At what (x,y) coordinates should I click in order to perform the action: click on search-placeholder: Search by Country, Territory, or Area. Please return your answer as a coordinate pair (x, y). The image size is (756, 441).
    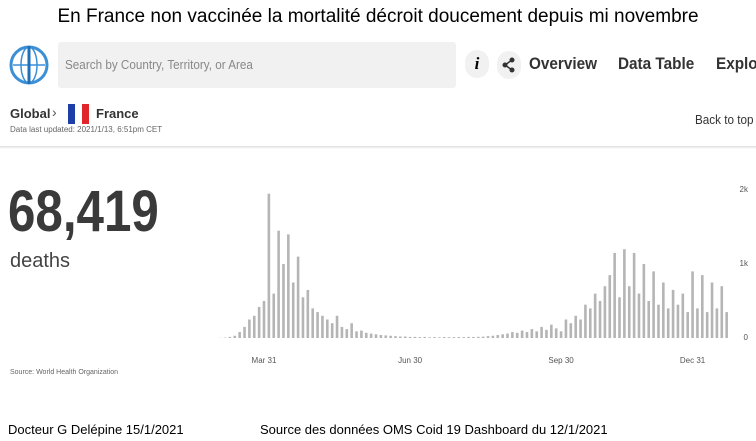
    Looking at the image, I should click on (159, 64).